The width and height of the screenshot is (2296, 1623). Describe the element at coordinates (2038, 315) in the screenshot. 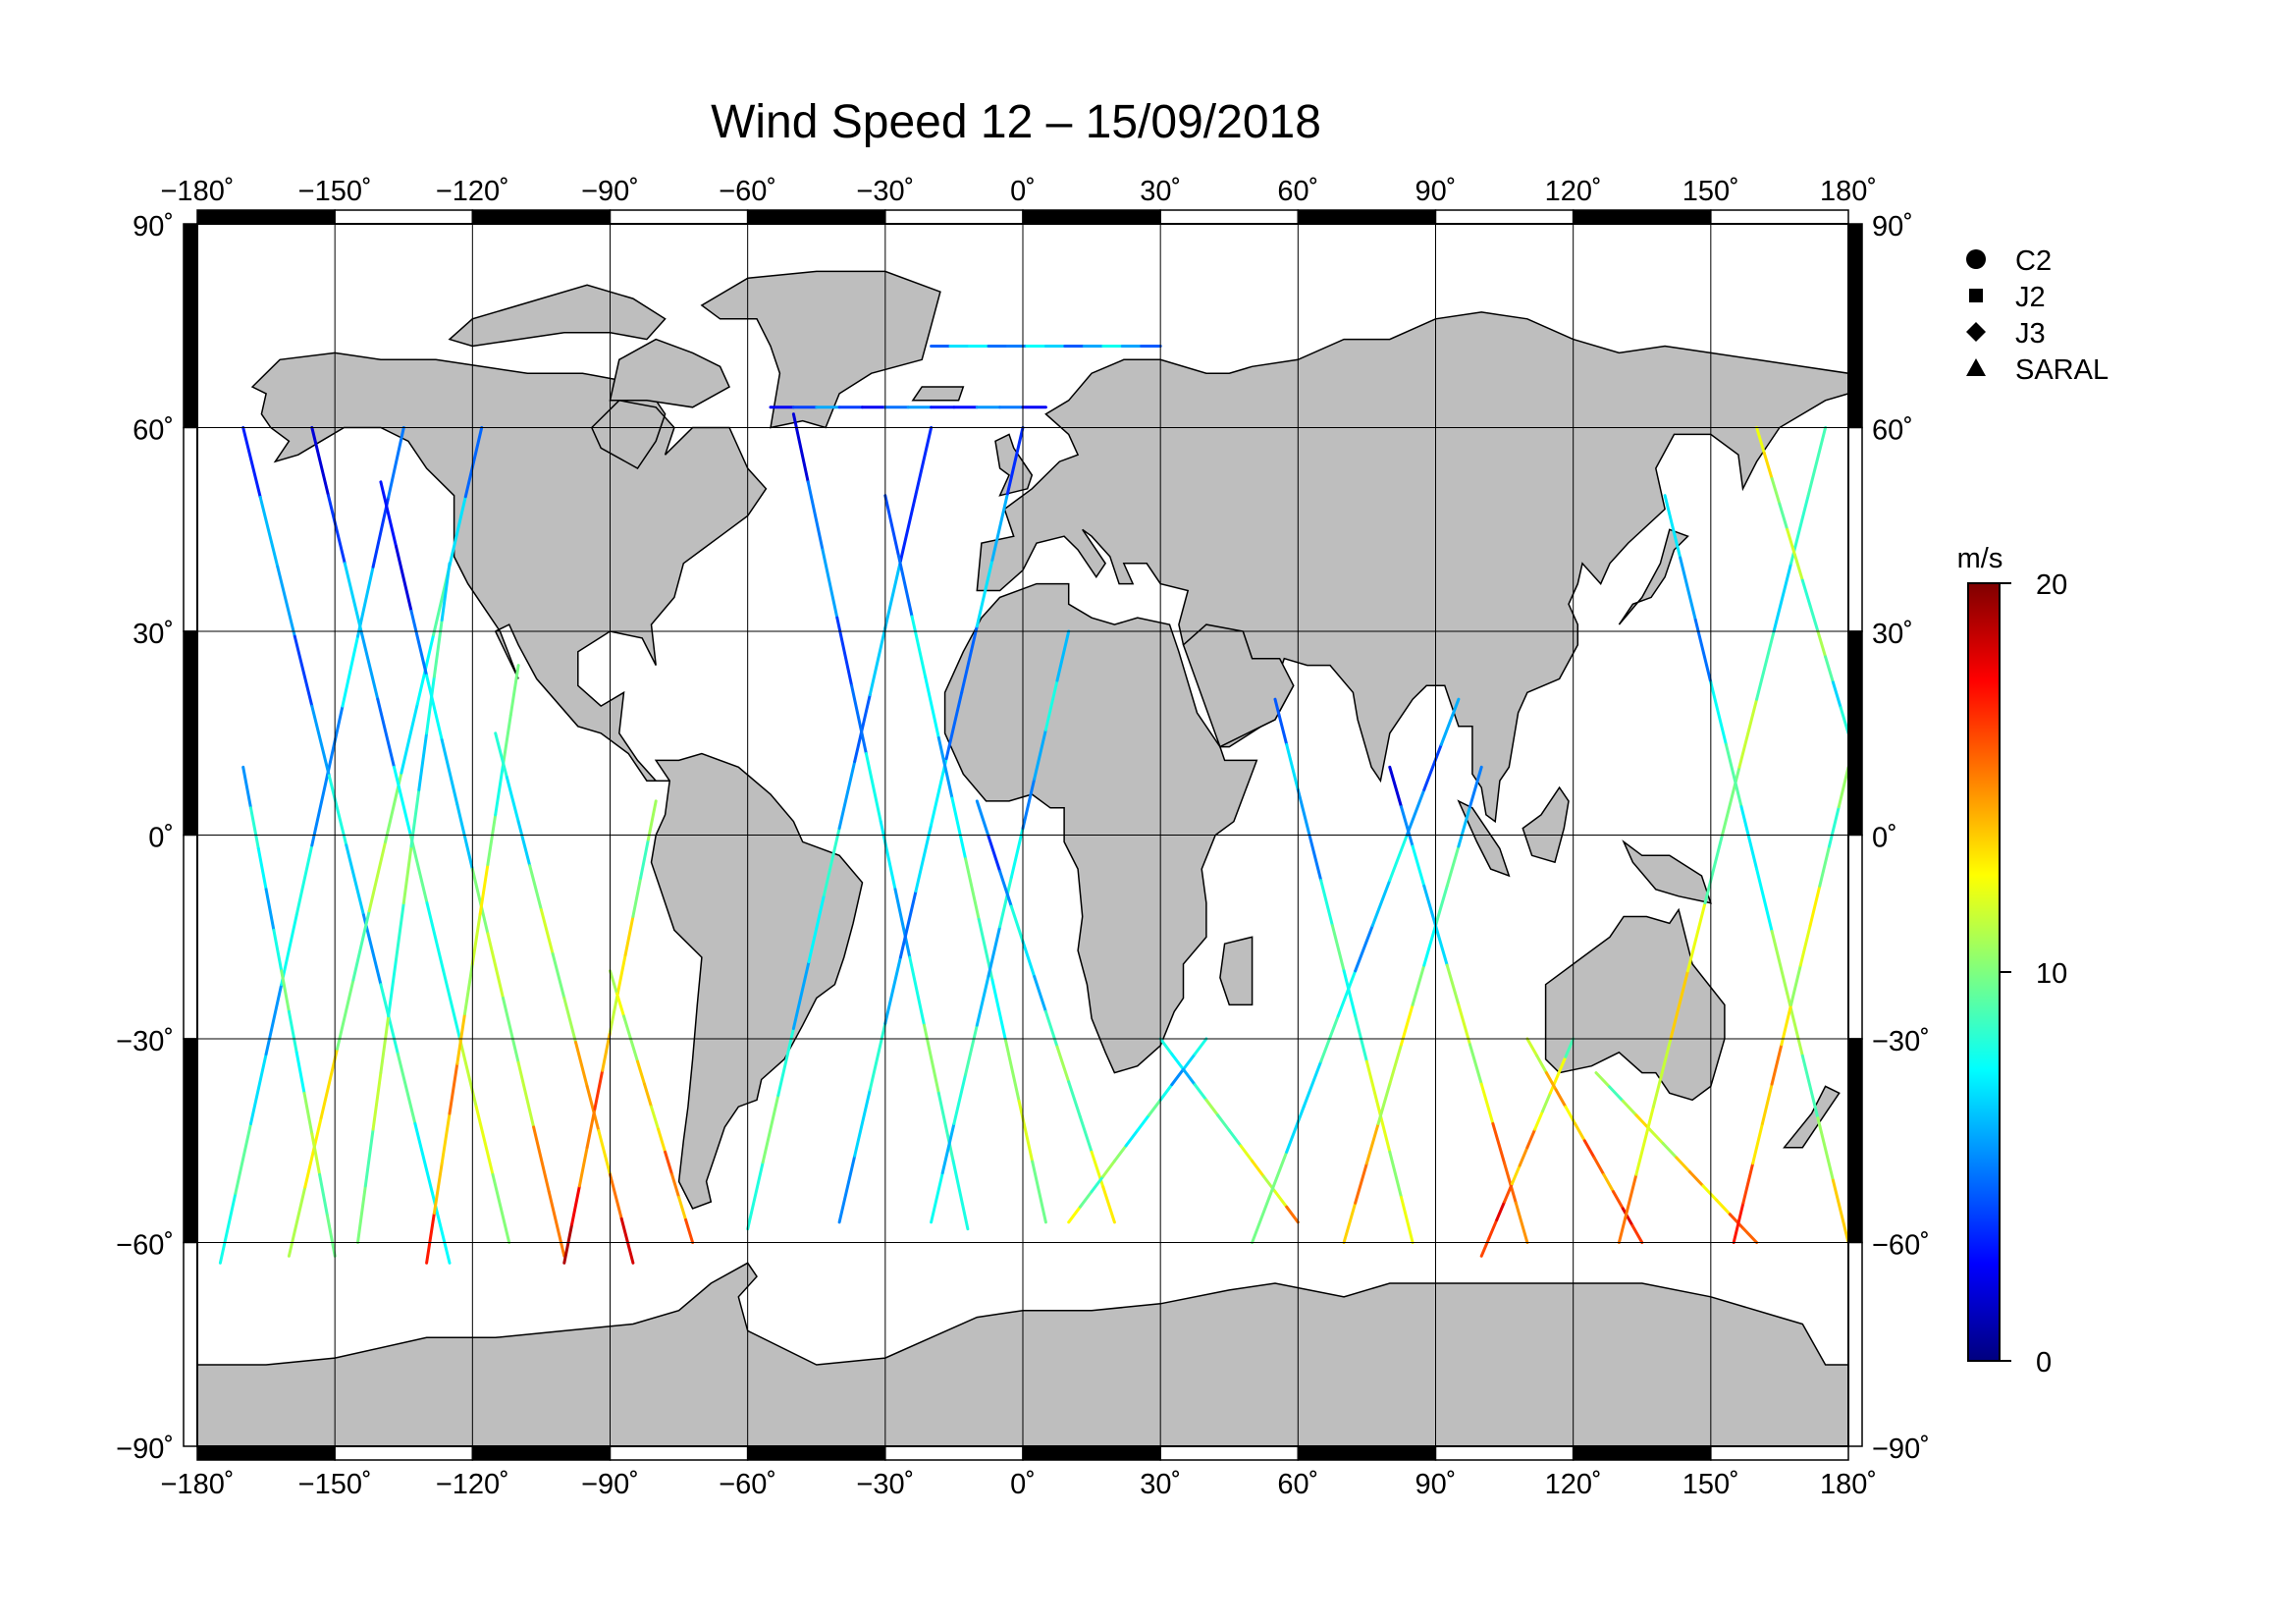

I see `satellite-legend: C2 J2 J3 SARAL` at that location.